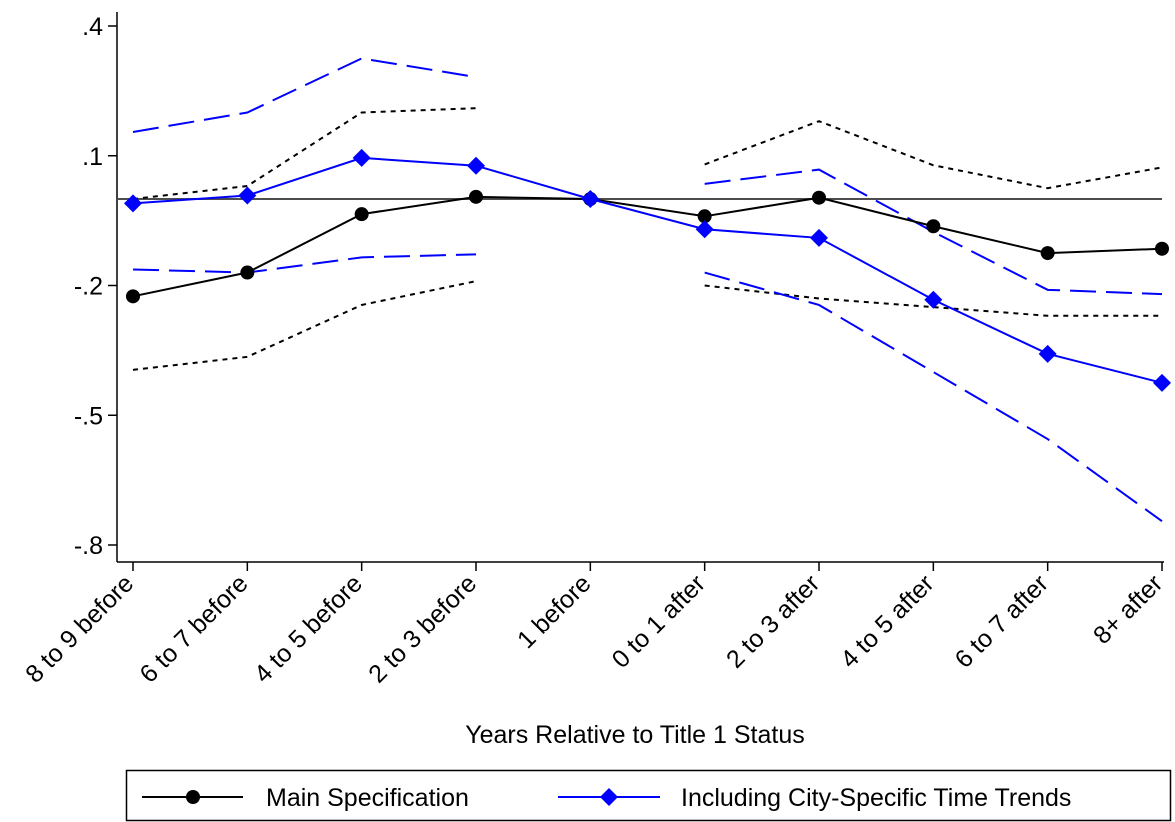  What do you see at coordinates (876, 798) in the screenshot?
I see `legend-label-city-specific-trends: Including City-Specific Time Trends` at bounding box center [876, 798].